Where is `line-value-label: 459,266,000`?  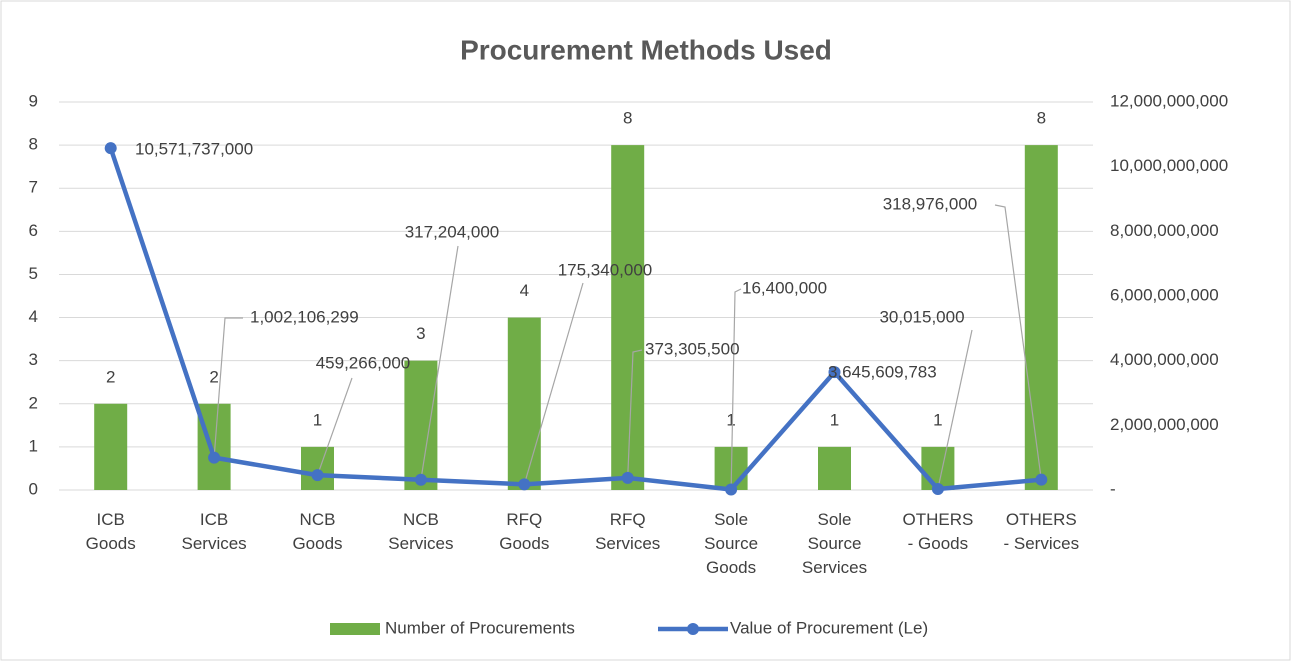
line-value-label: 459,266,000 is located at coordinates (363, 362).